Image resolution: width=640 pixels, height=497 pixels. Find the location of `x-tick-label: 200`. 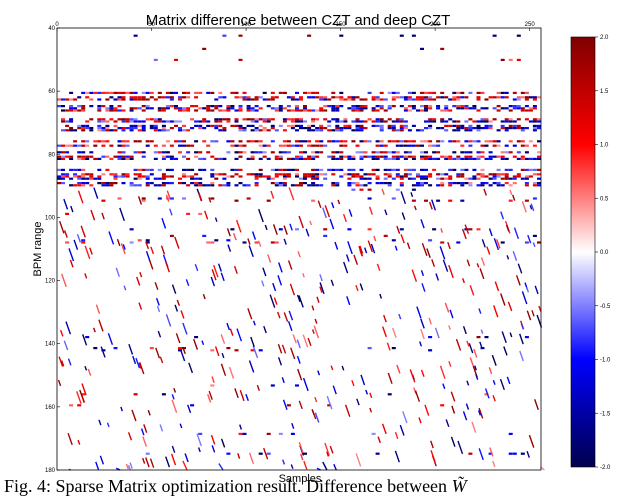

x-tick-label: 200 is located at coordinates (435, 25).